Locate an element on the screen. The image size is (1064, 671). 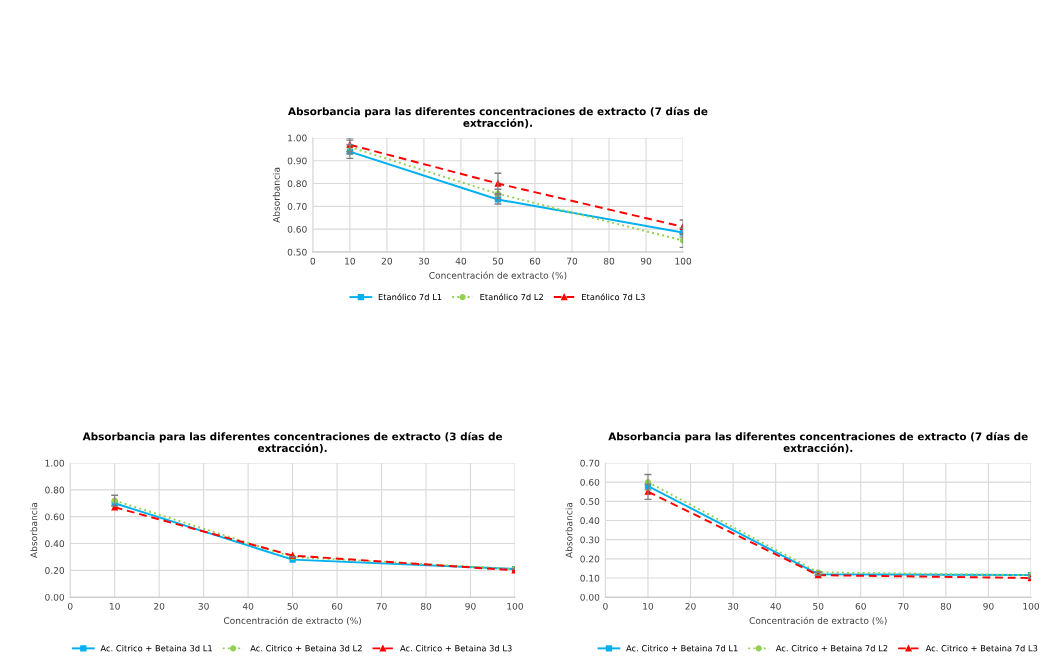
legend-label: Ac. Citrico + Betaina 3d L1 is located at coordinates (156, 648).